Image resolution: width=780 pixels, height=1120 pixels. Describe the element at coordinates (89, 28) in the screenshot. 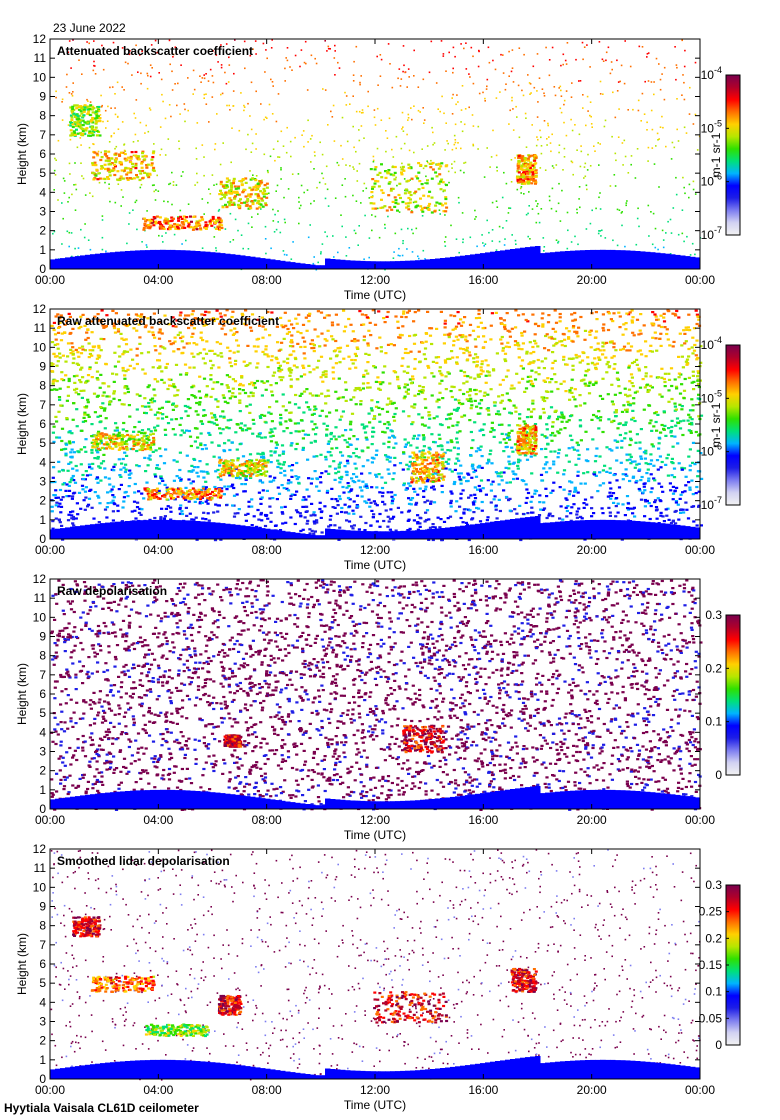

I see `date-label: 23 June 2022` at that location.